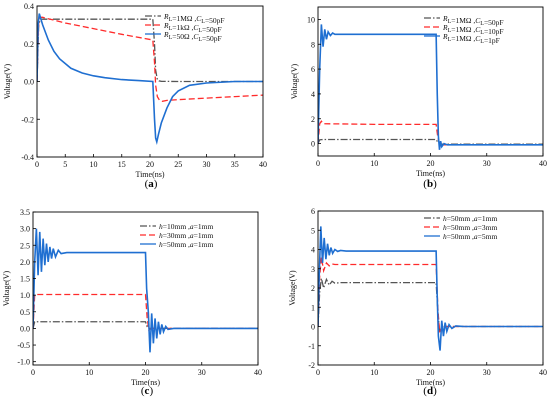 The height and width of the screenshot is (412, 550). Describe the element at coordinates (122, 164) in the screenshot. I see `x-tick-label: 15` at that location.